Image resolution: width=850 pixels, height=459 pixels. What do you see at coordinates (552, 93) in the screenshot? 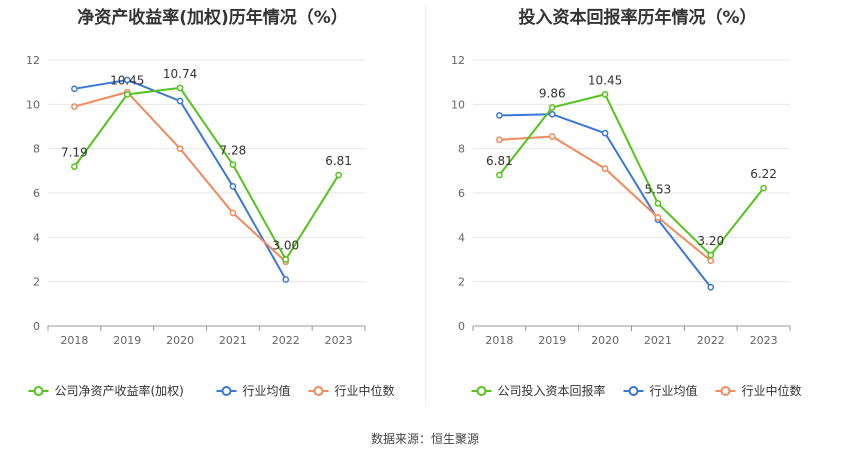
I see `data-label: 9.86` at bounding box center [552, 93].